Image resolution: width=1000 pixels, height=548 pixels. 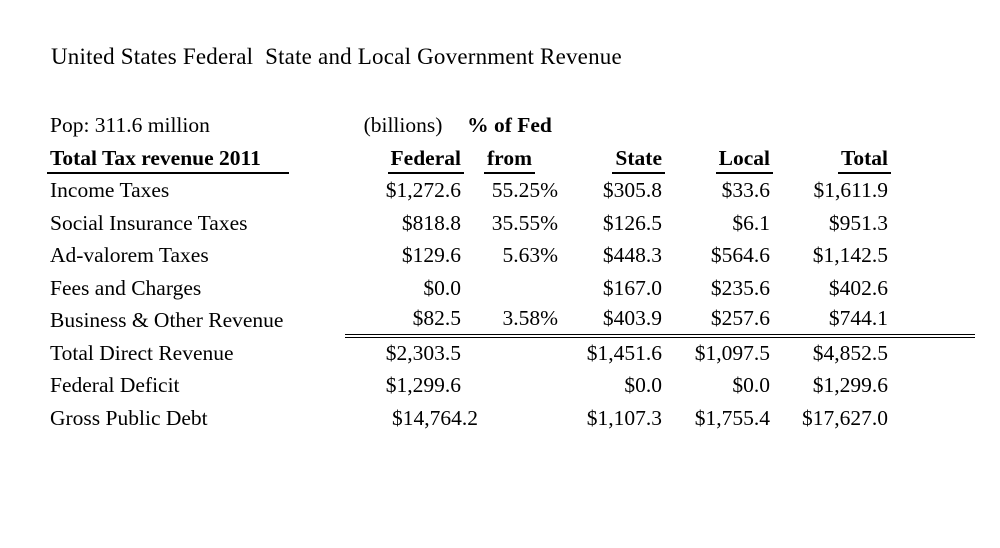 I want to click on local-value: $0.0, so click(x=751, y=385).